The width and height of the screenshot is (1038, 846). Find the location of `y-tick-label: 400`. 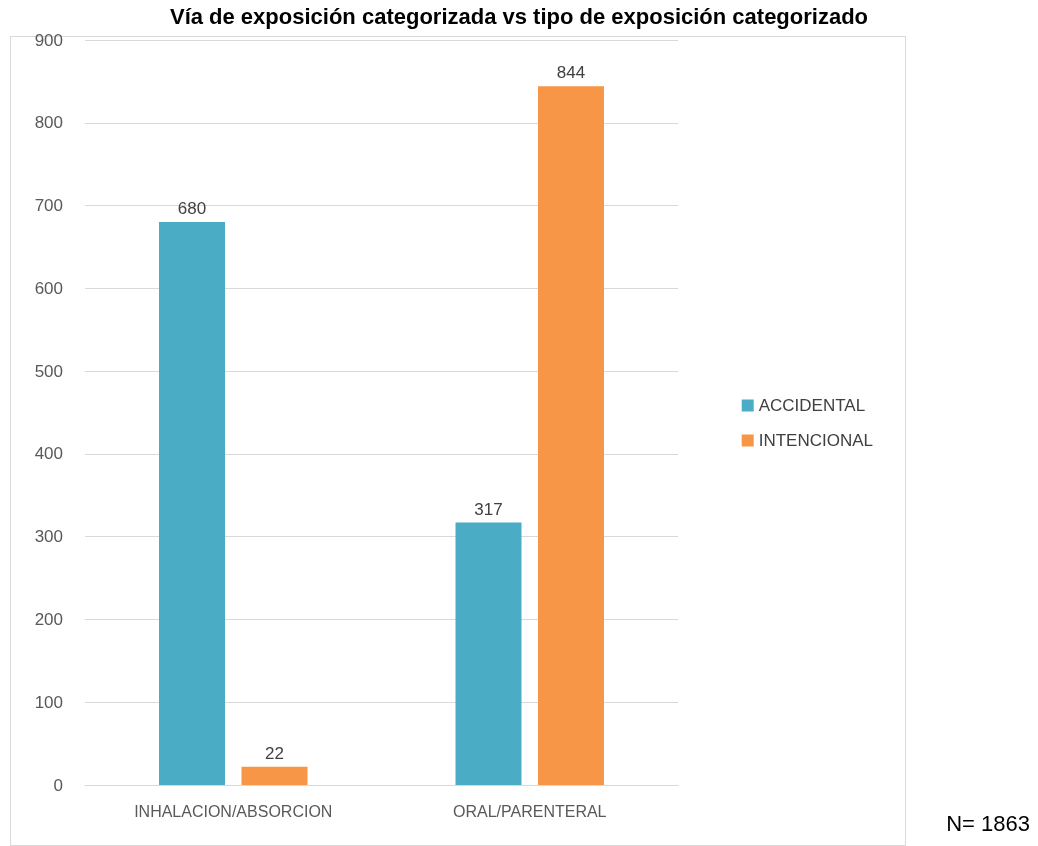

y-tick-label: 400 is located at coordinates (48, 454).